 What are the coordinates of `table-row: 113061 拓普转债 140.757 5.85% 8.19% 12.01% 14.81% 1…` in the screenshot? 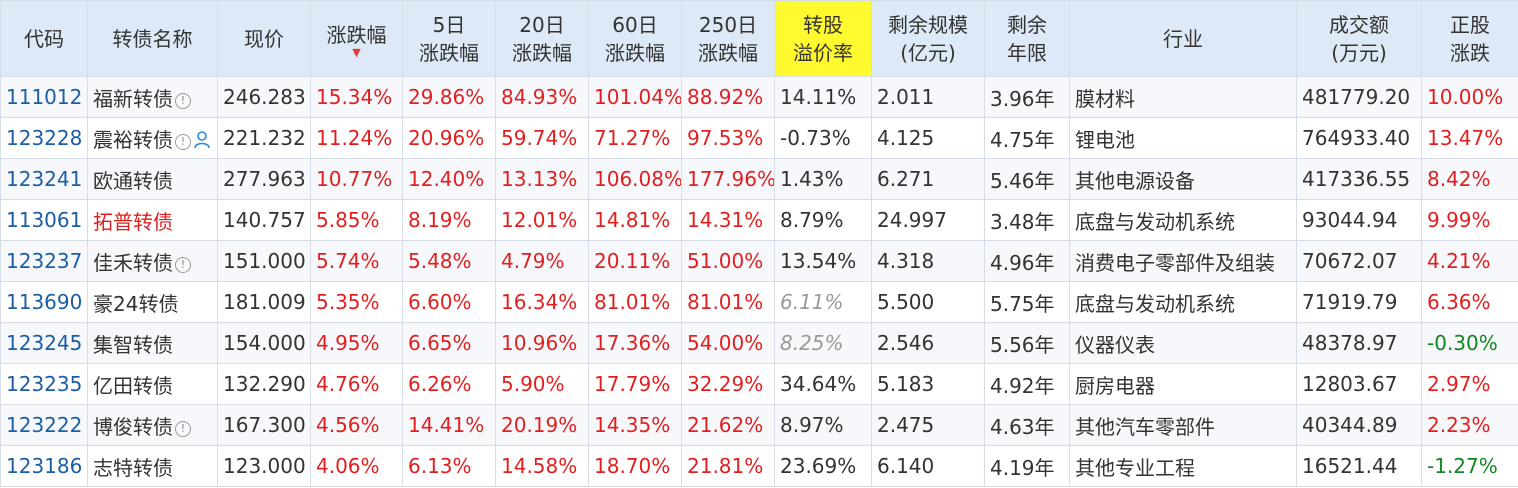 It's located at (759, 220).